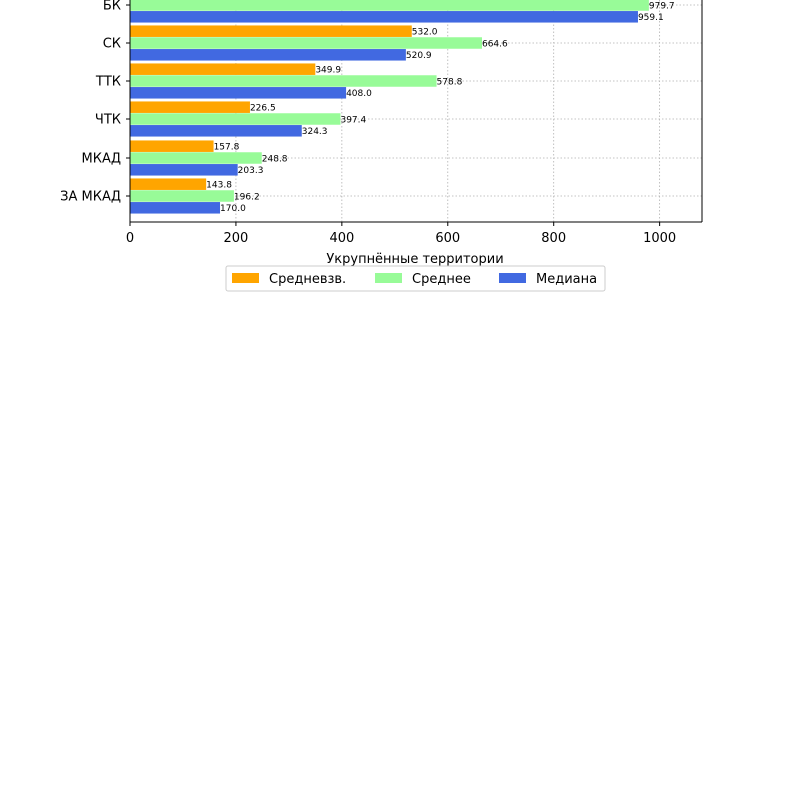 Image resolution: width=790 pixels, height=790 pixels. I want to click on data-label: 979.7, so click(662, 6).